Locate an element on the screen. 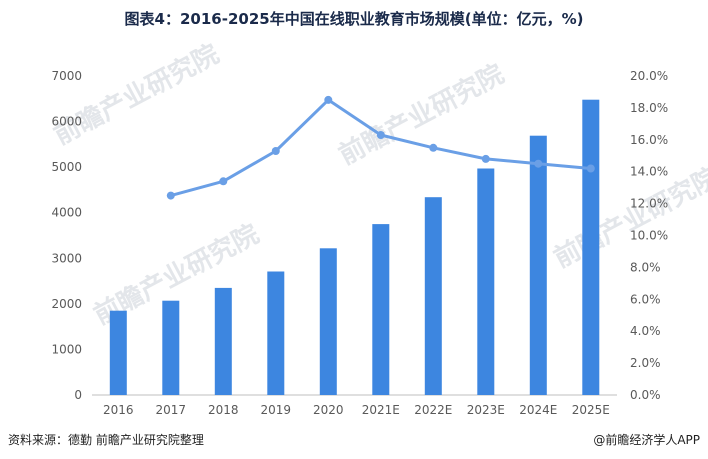 This screenshot has width=708, height=459. x-tick-label: 2021E is located at coordinates (381, 410).